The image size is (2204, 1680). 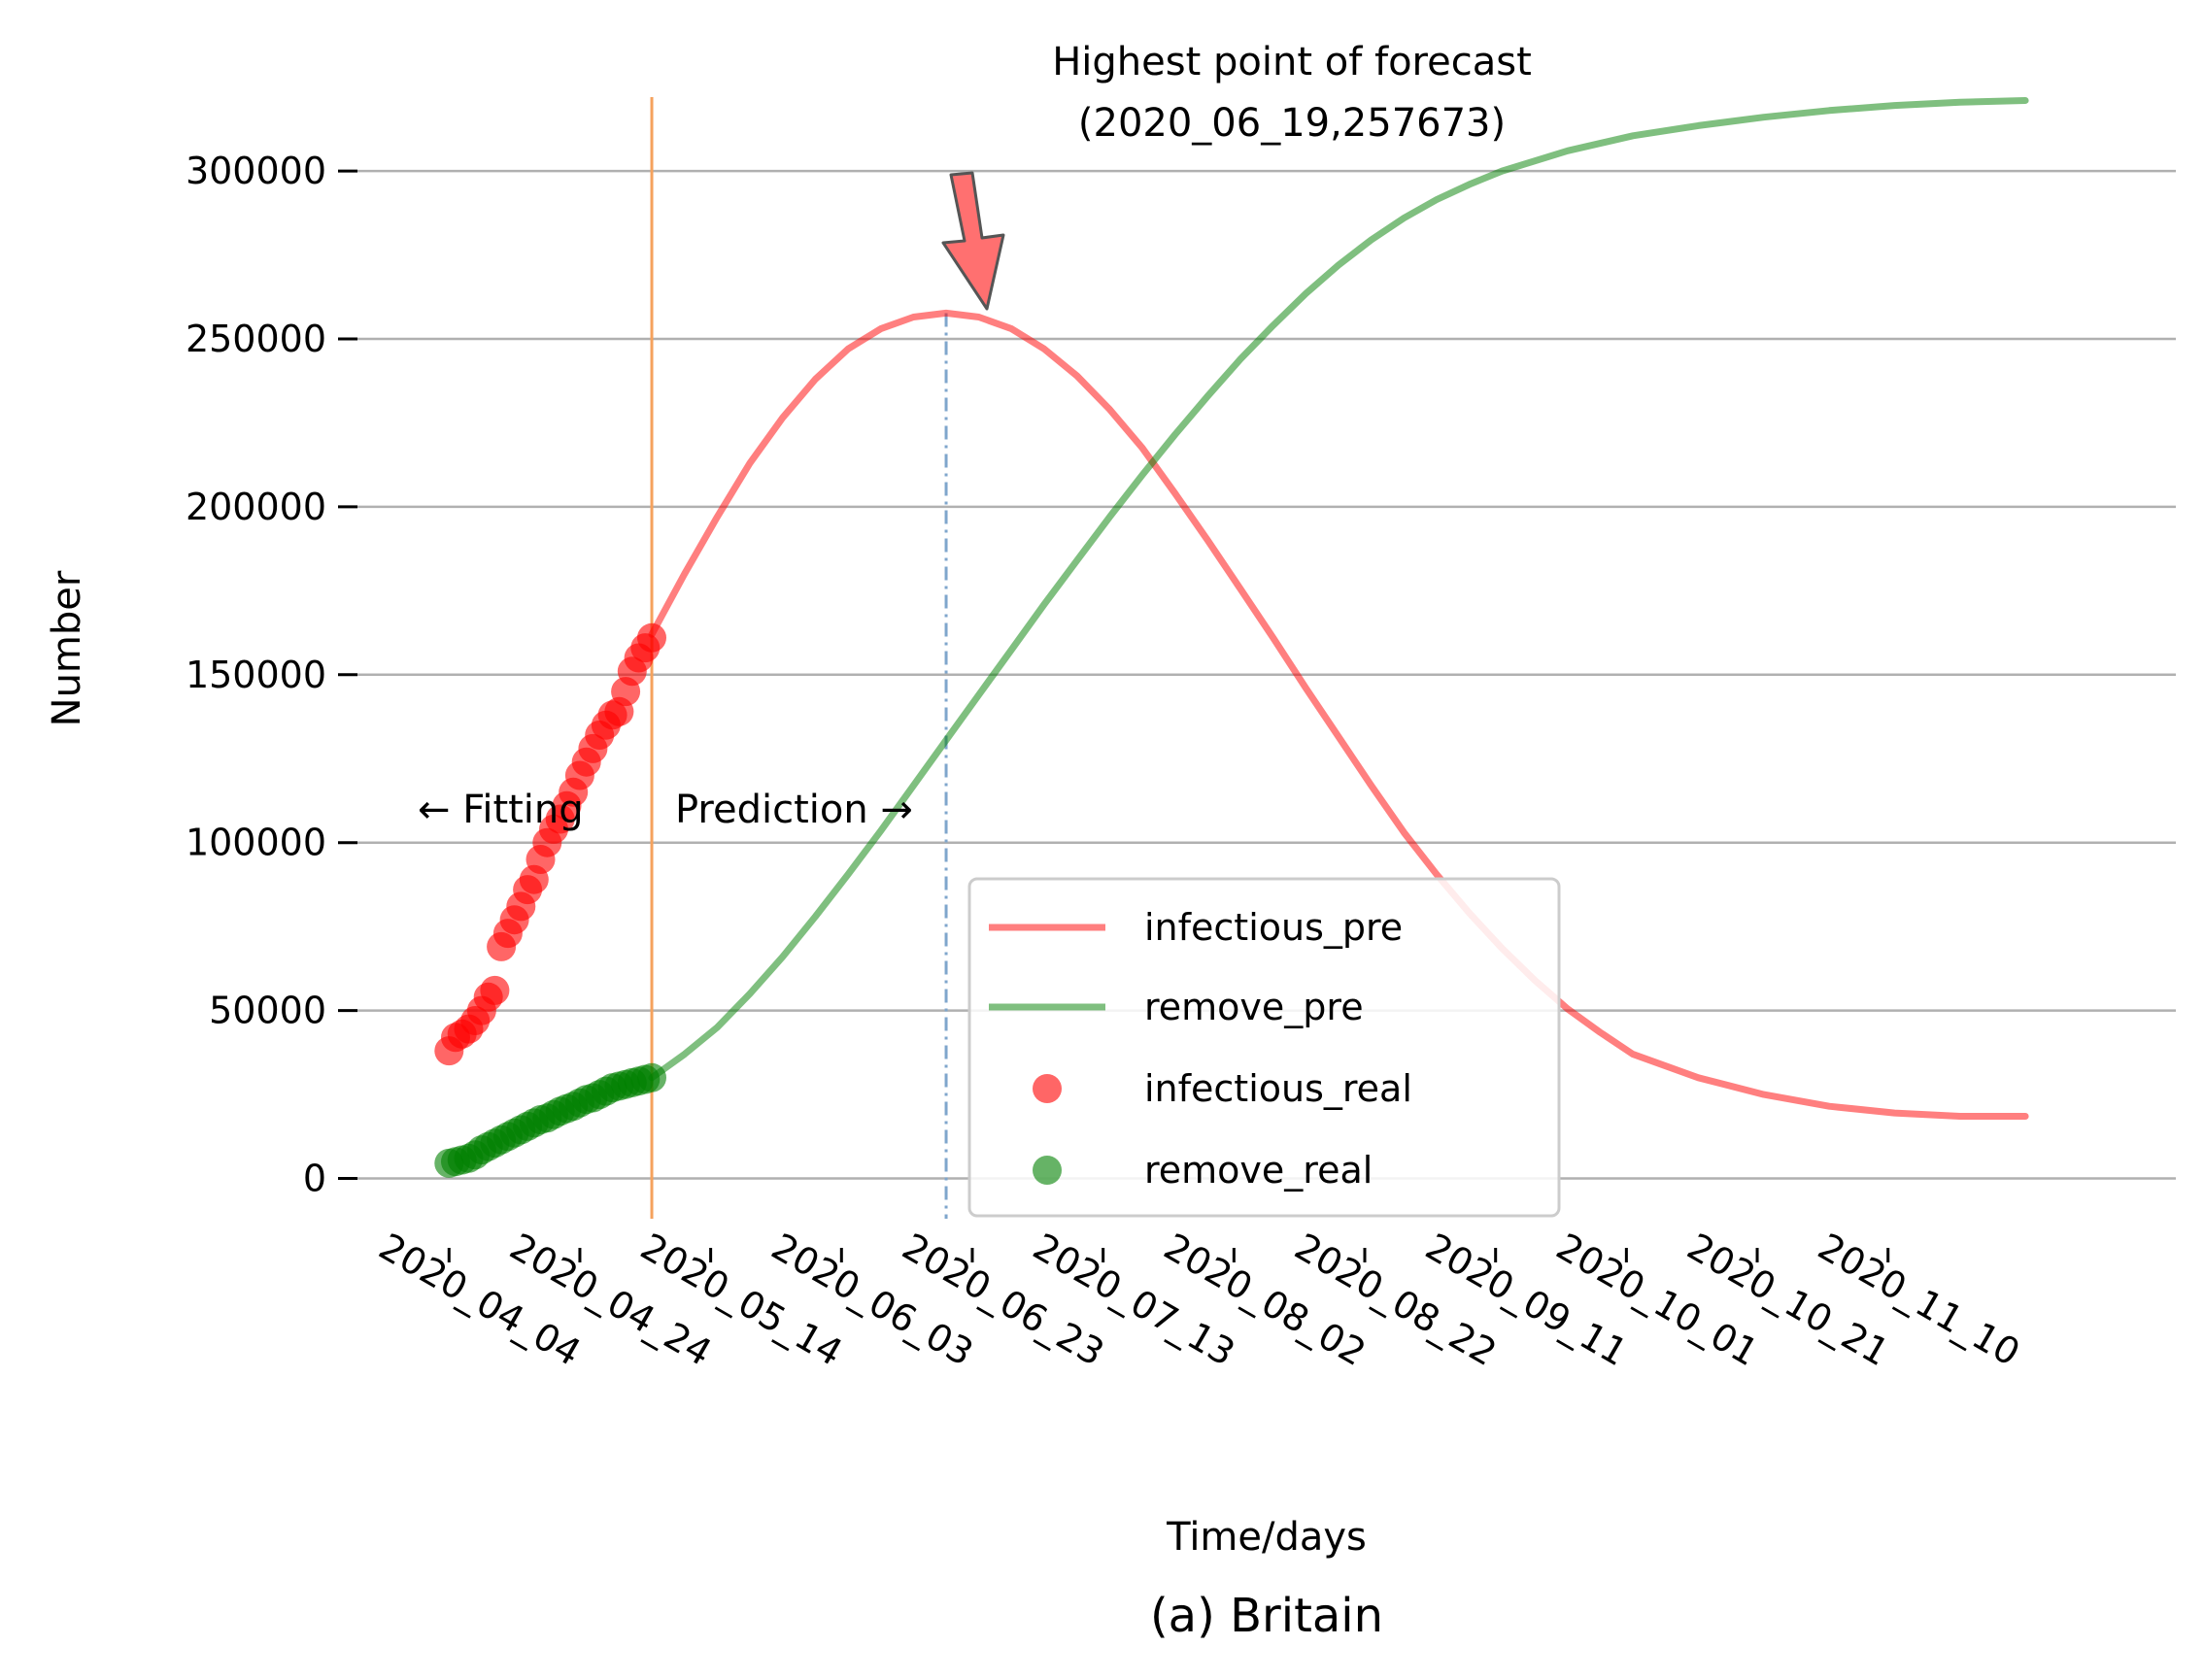 What do you see at coordinates (1278, 1088) in the screenshot?
I see `legend-label-infectious-real: infectious_real` at bounding box center [1278, 1088].